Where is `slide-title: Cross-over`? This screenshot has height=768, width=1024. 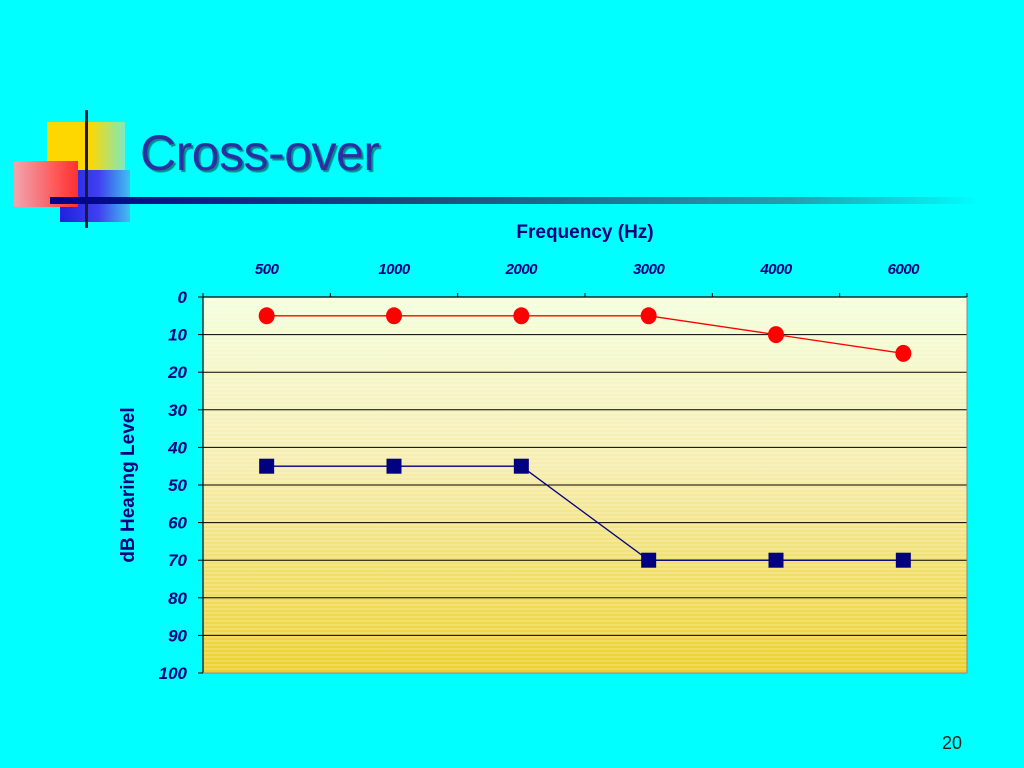 slide-title: Cross-over is located at coordinates (260, 153).